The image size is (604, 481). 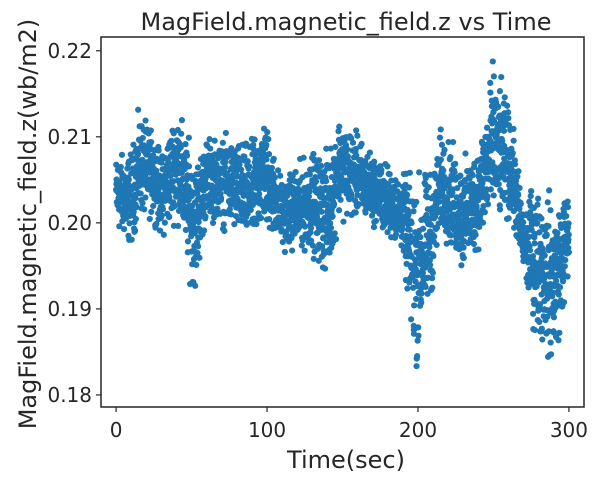 I want to click on x-tick-label: 300, so click(x=569, y=430).